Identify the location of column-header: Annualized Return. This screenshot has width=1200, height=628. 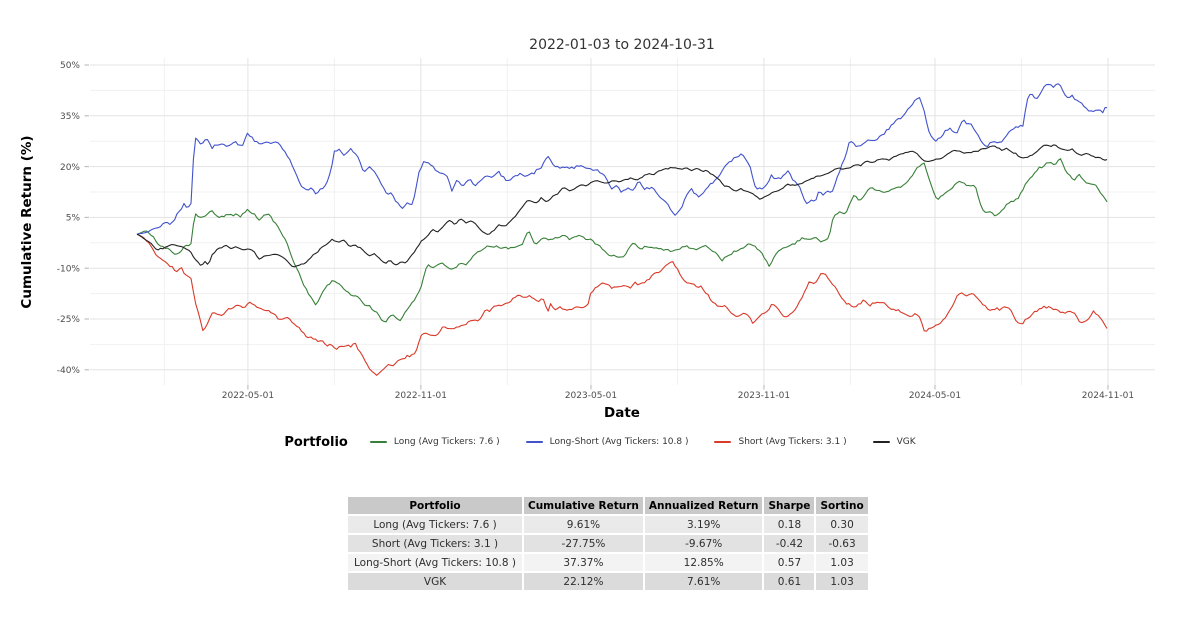
(703, 505).